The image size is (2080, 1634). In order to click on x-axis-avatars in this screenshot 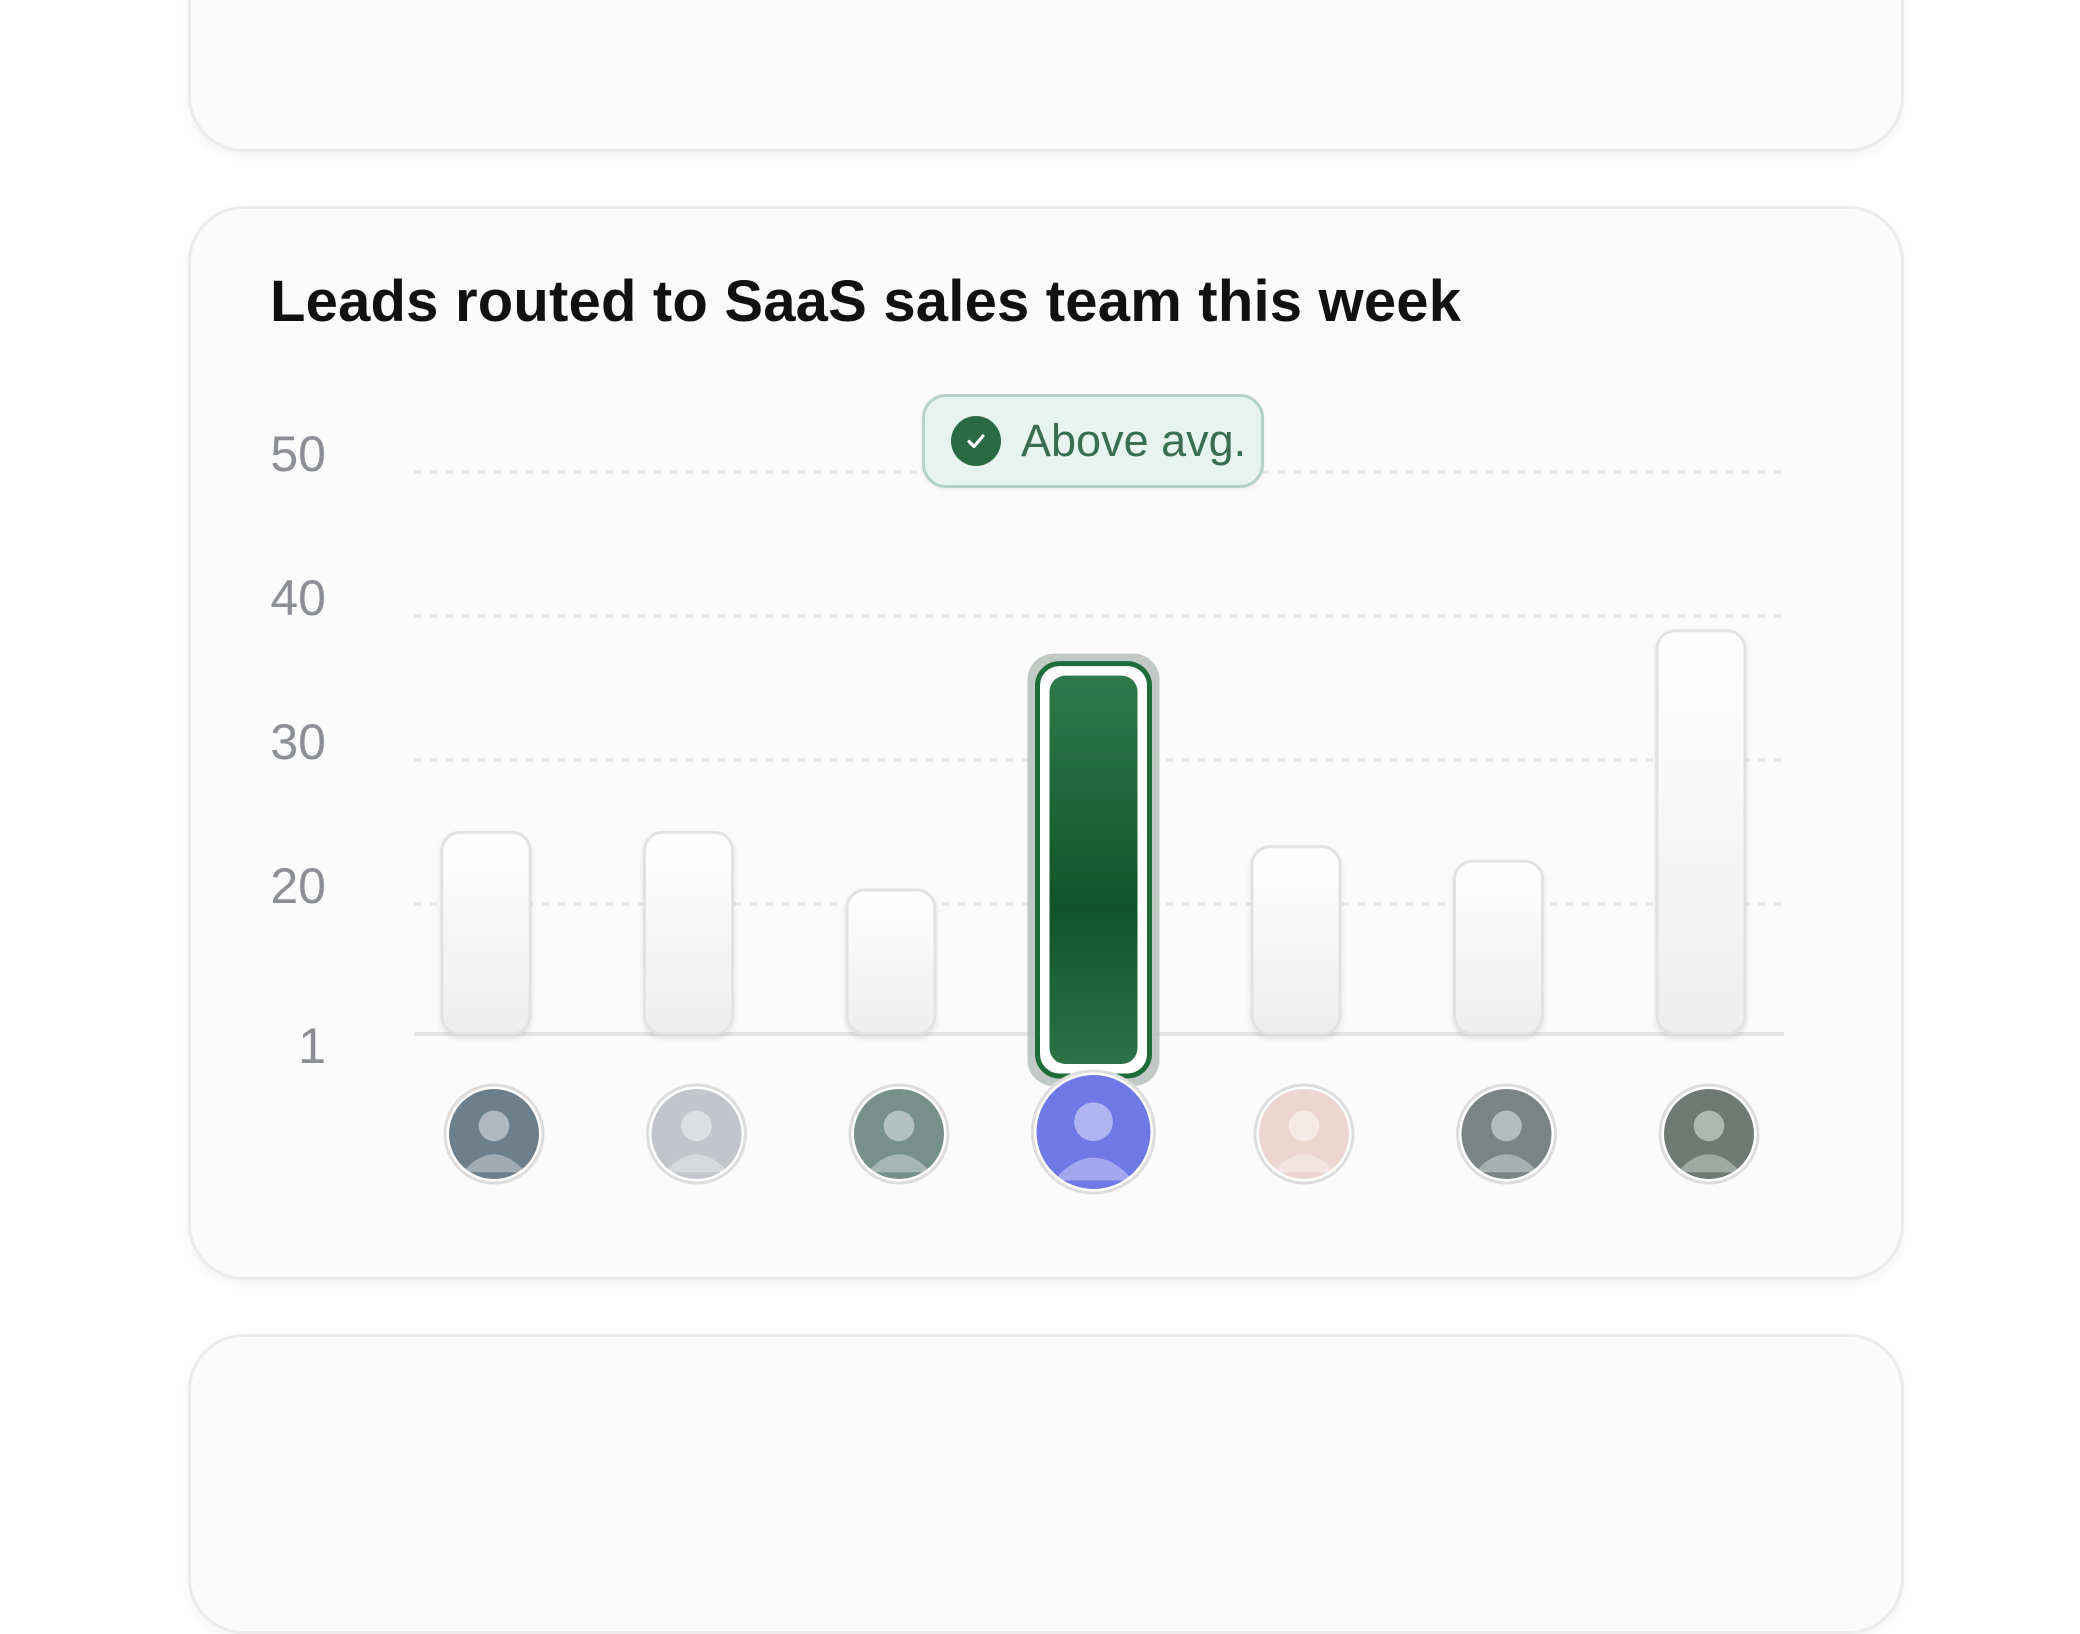, I will do `click(1101, 1132)`.